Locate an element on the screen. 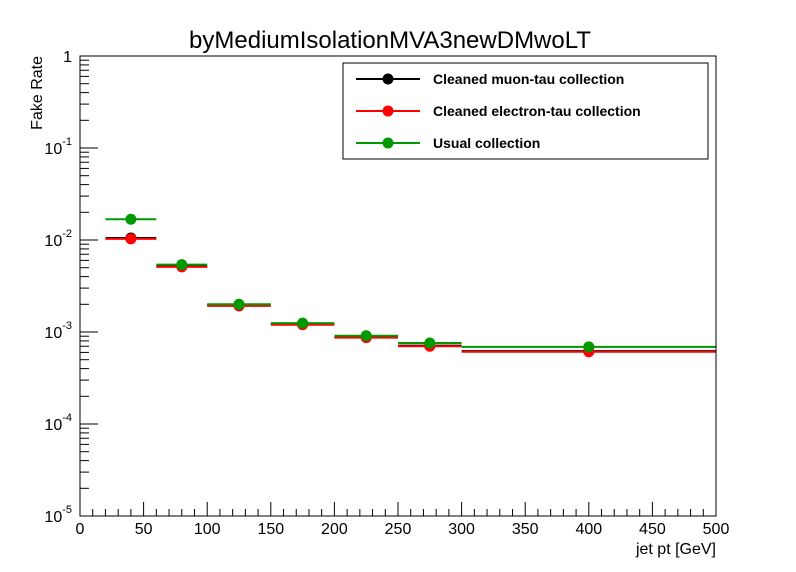  x-tick-label: 0 is located at coordinates (80, 529).